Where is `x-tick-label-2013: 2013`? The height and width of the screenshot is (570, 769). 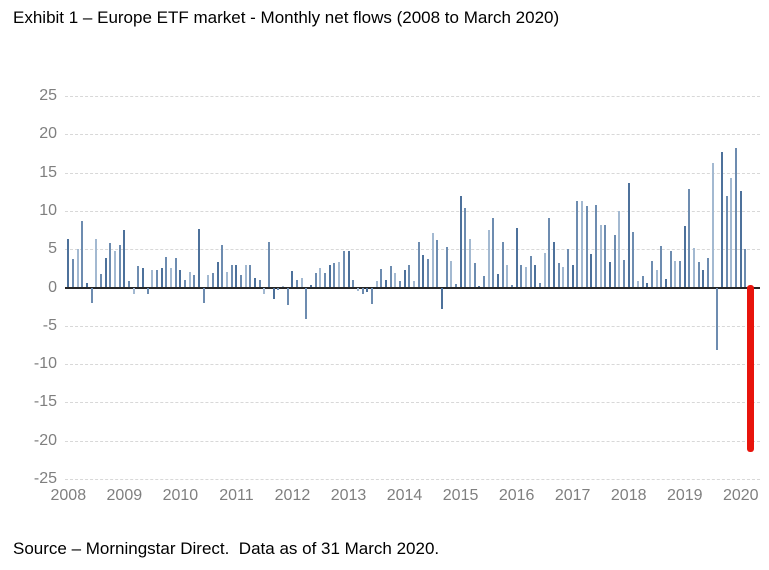 x-tick-label-2013: 2013 is located at coordinates (348, 495).